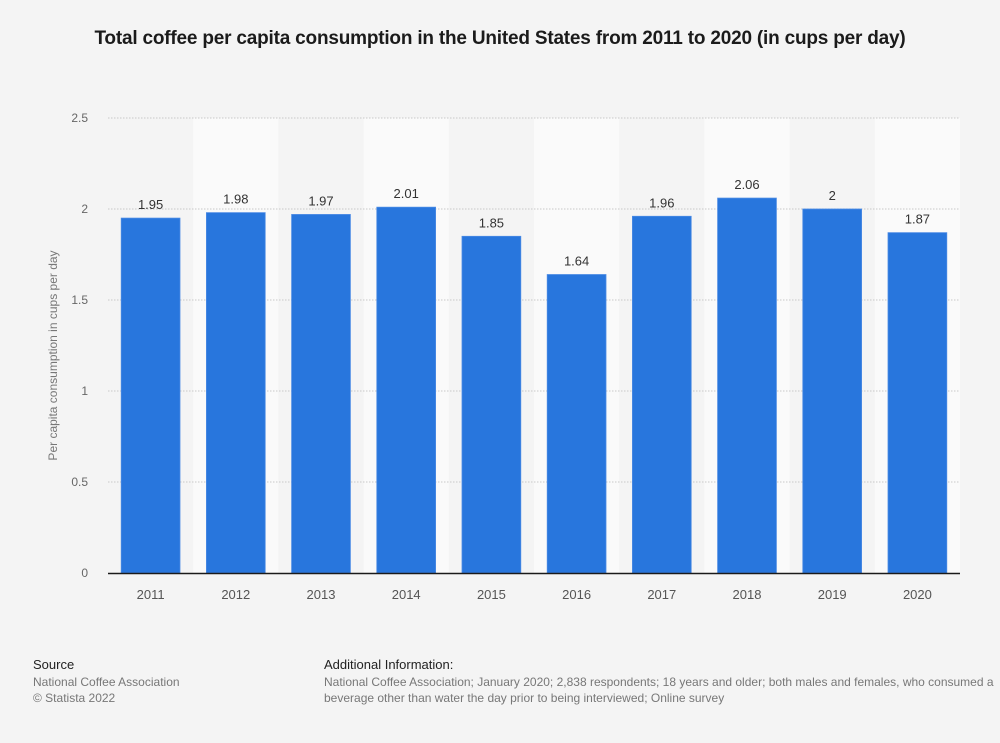 The width and height of the screenshot is (1000, 743). Describe the element at coordinates (491, 594) in the screenshot. I see `x-tick-label: 2015` at that location.